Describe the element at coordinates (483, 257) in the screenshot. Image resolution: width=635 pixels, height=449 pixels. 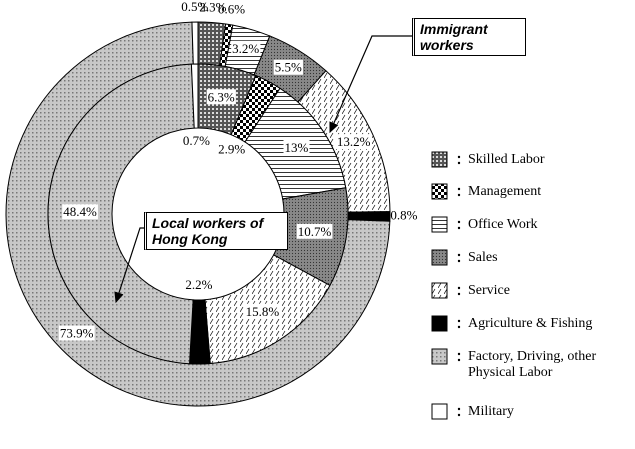
I see `legend-label: Sales` at that location.